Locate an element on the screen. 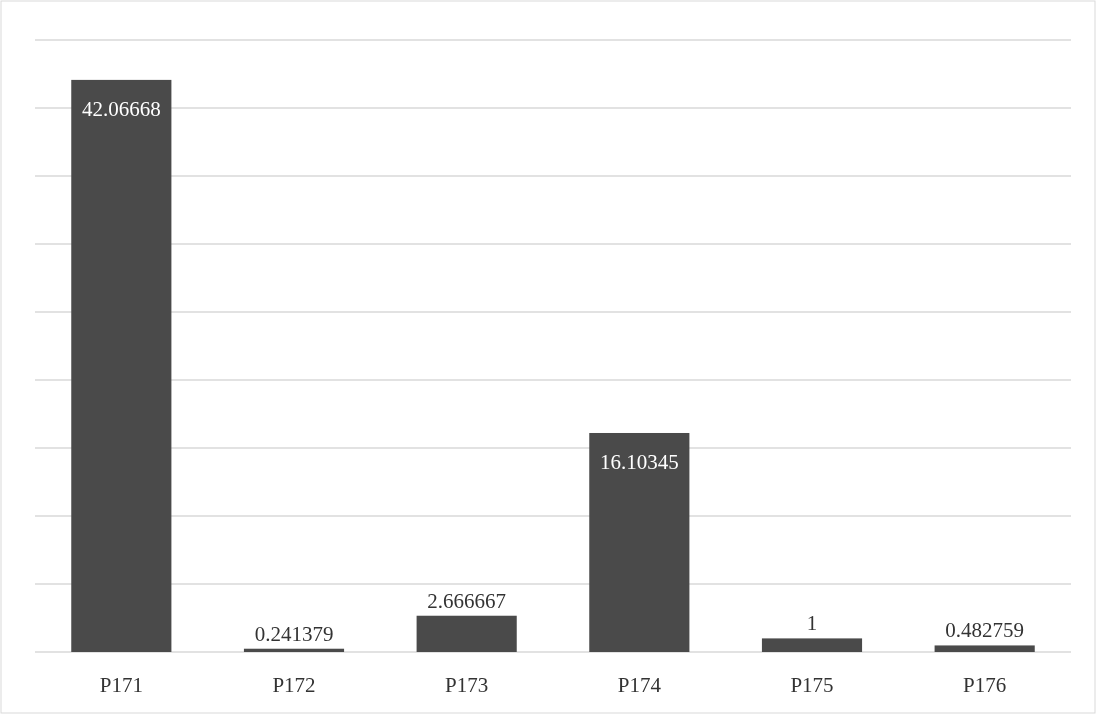 The width and height of the screenshot is (1096, 714). x-tick-label: P172 is located at coordinates (294, 685).